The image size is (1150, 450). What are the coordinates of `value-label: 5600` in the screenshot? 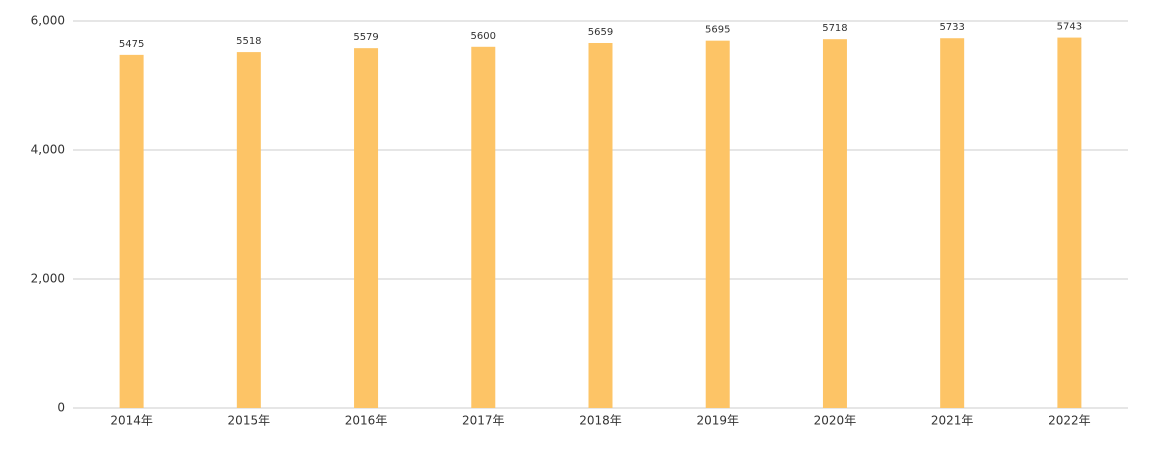 It's located at (483, 36).